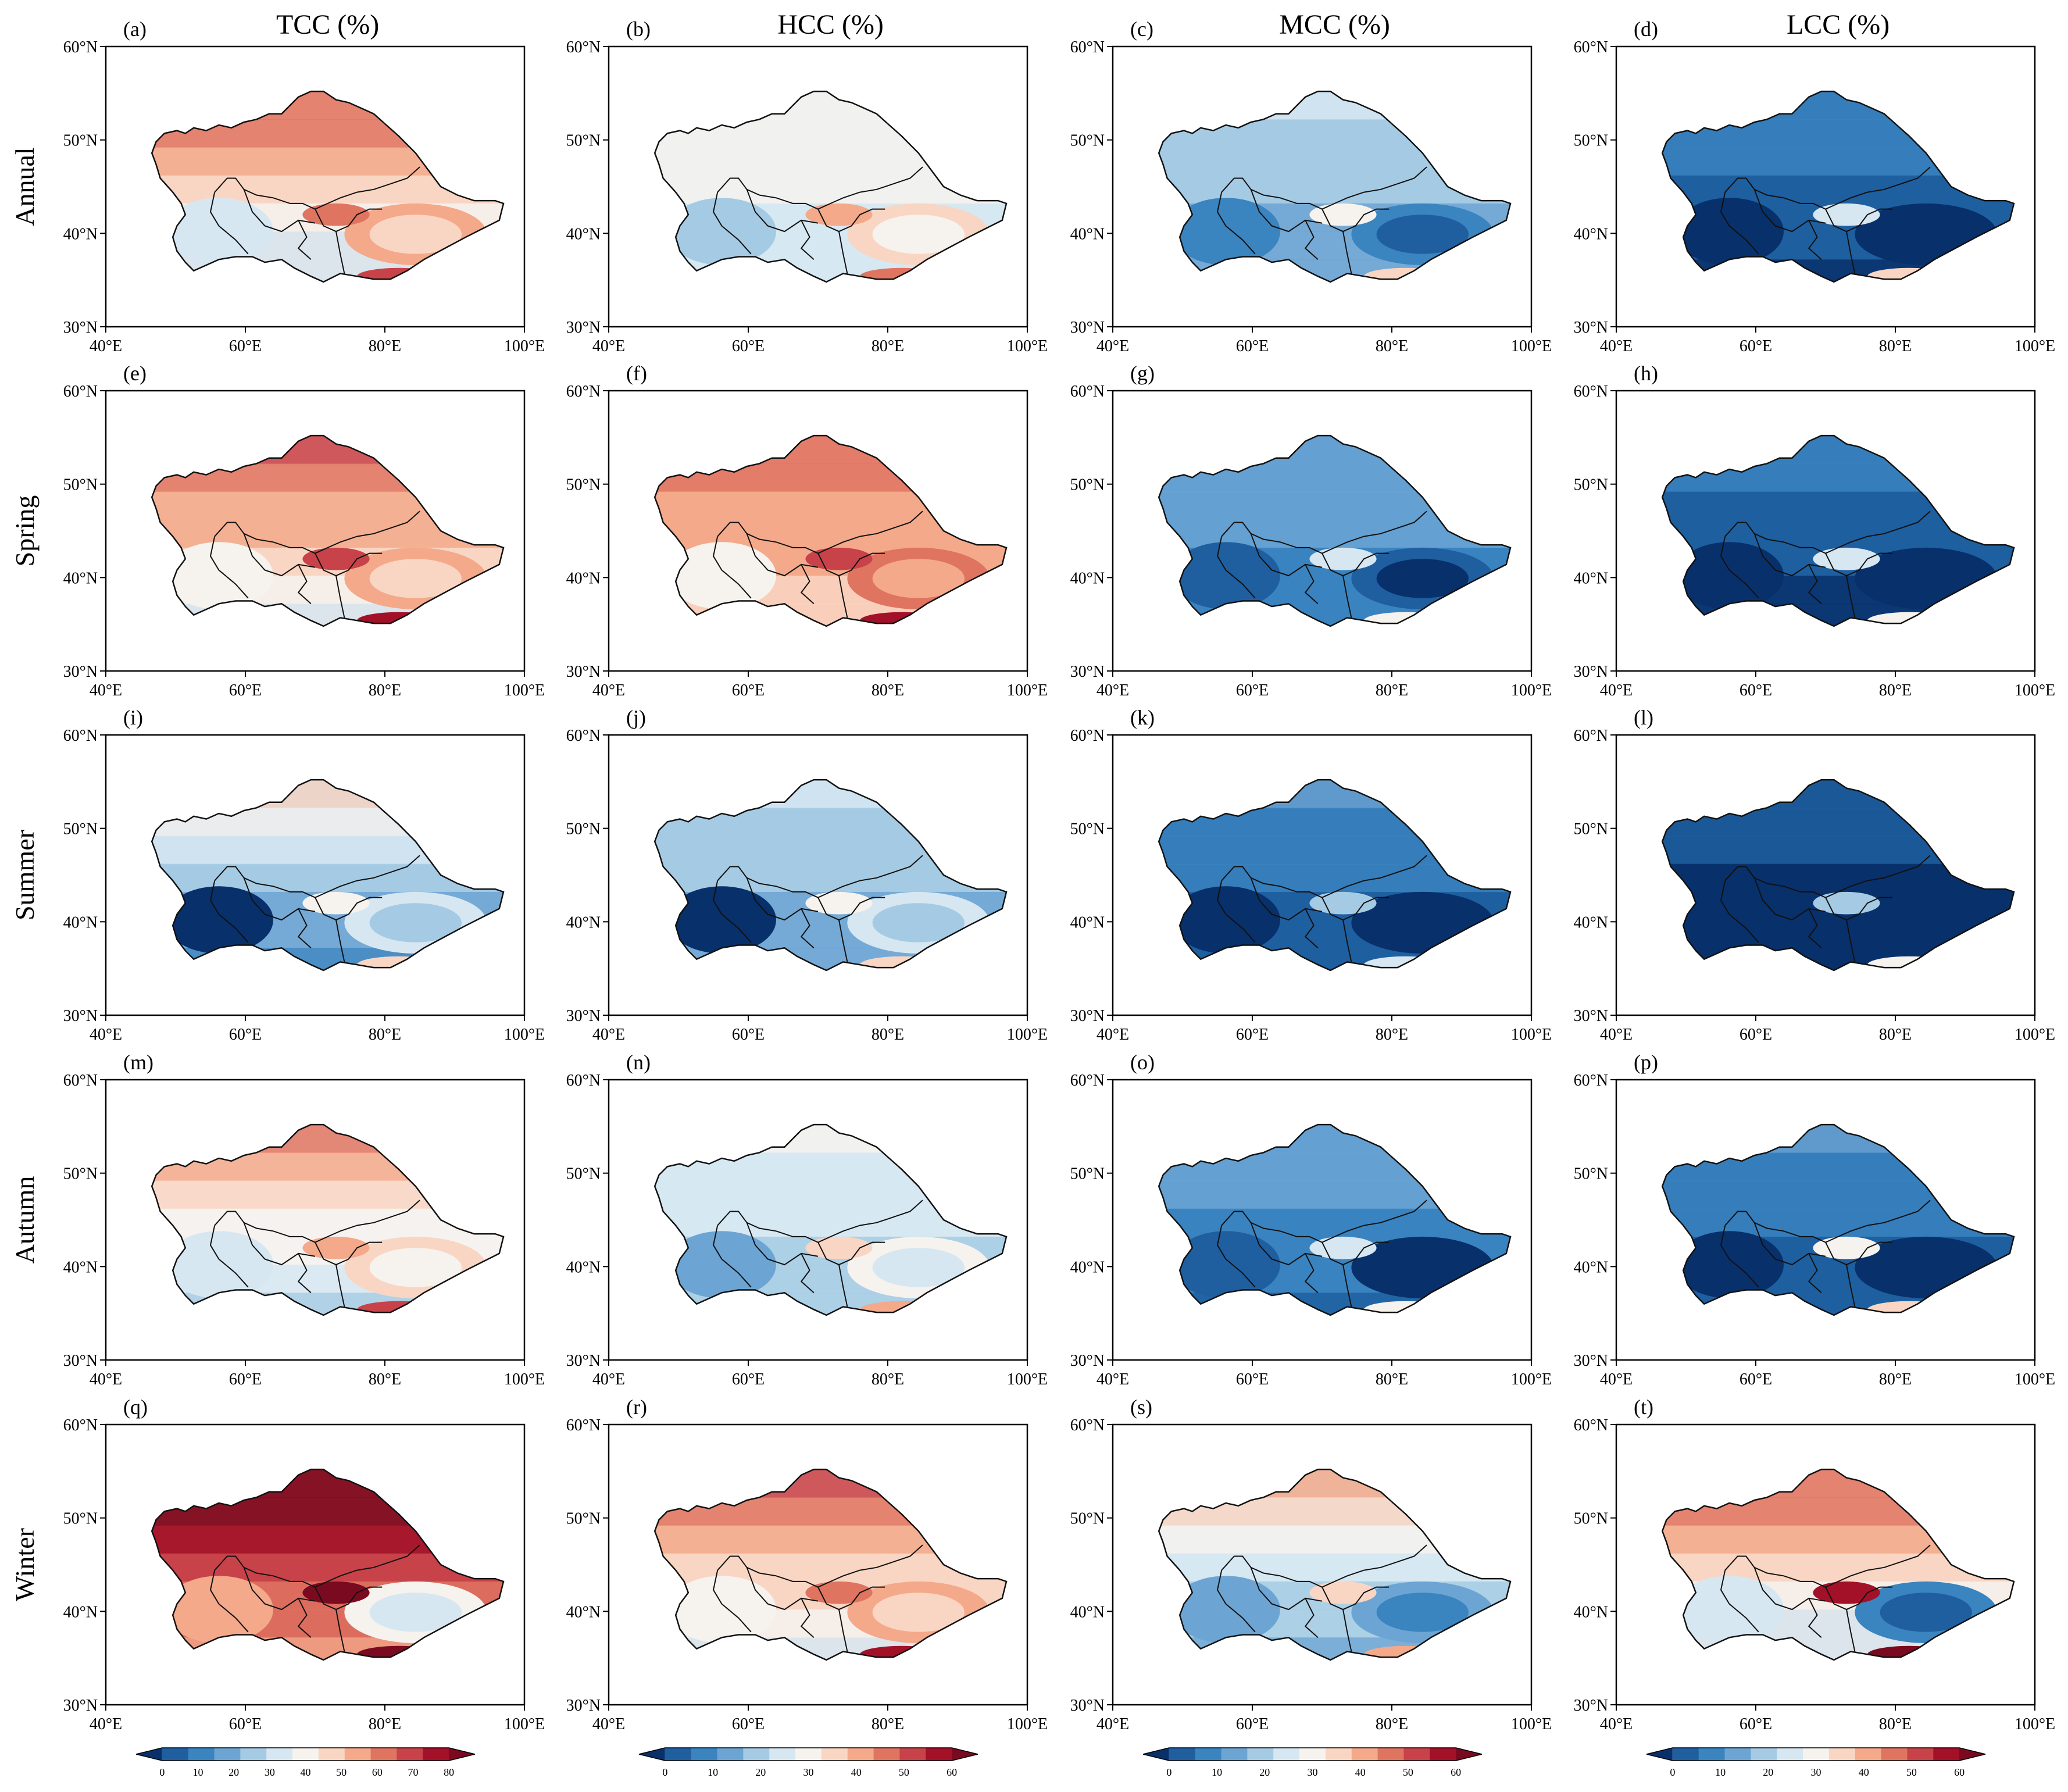 The height and width of the screenshot is (1792, 2068). I want to click on panel-letter: (n), so click(638, 1062).